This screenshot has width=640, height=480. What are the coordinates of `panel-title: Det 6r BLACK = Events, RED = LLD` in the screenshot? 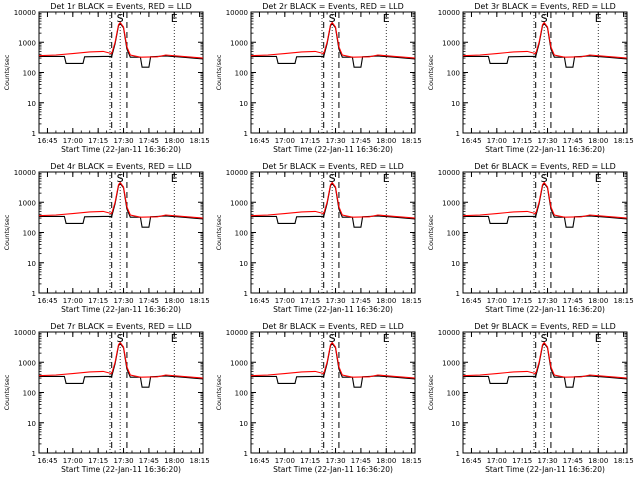 It's located at (545, 166).